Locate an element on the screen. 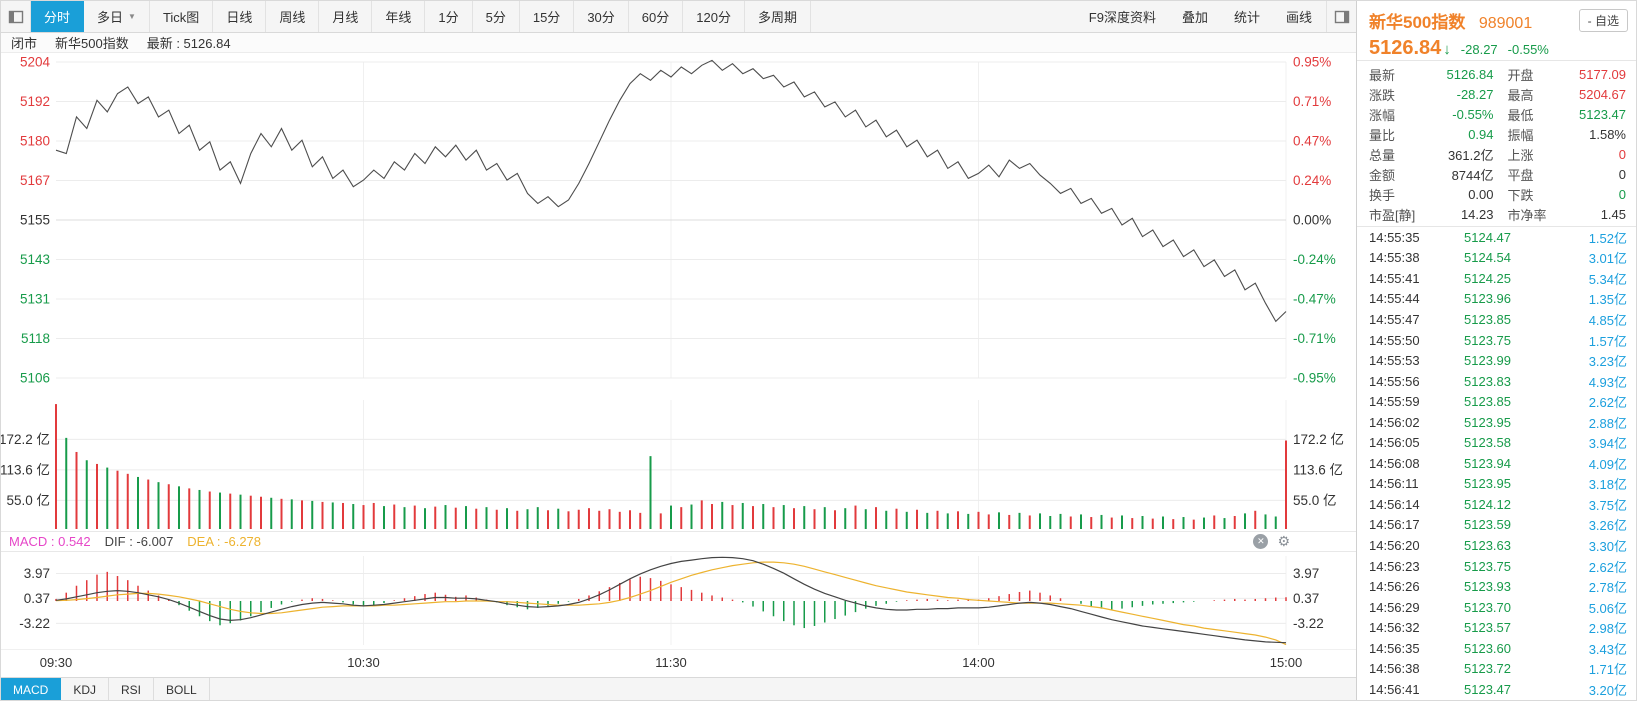 The height and width of the screenshot is (701, 1637). price-row: 5126.84 ↓ -28.27 -0.55% is located at coordinates (1497, 48).